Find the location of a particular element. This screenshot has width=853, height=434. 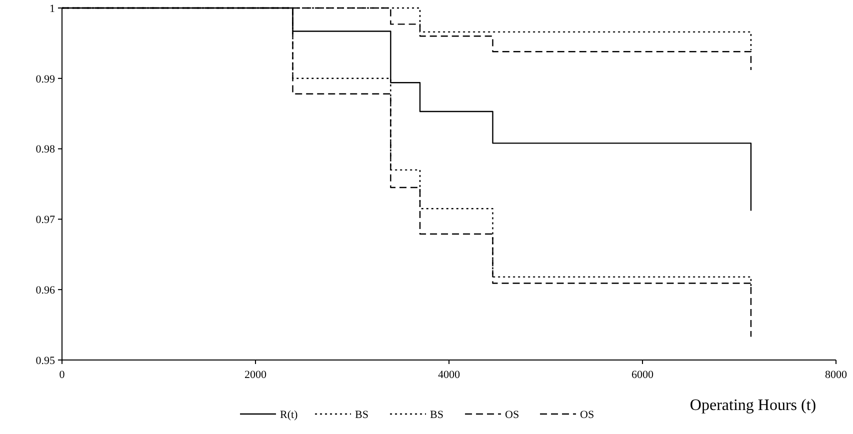

y-tick-label: 0.97 is located at coordinates (46, 220).